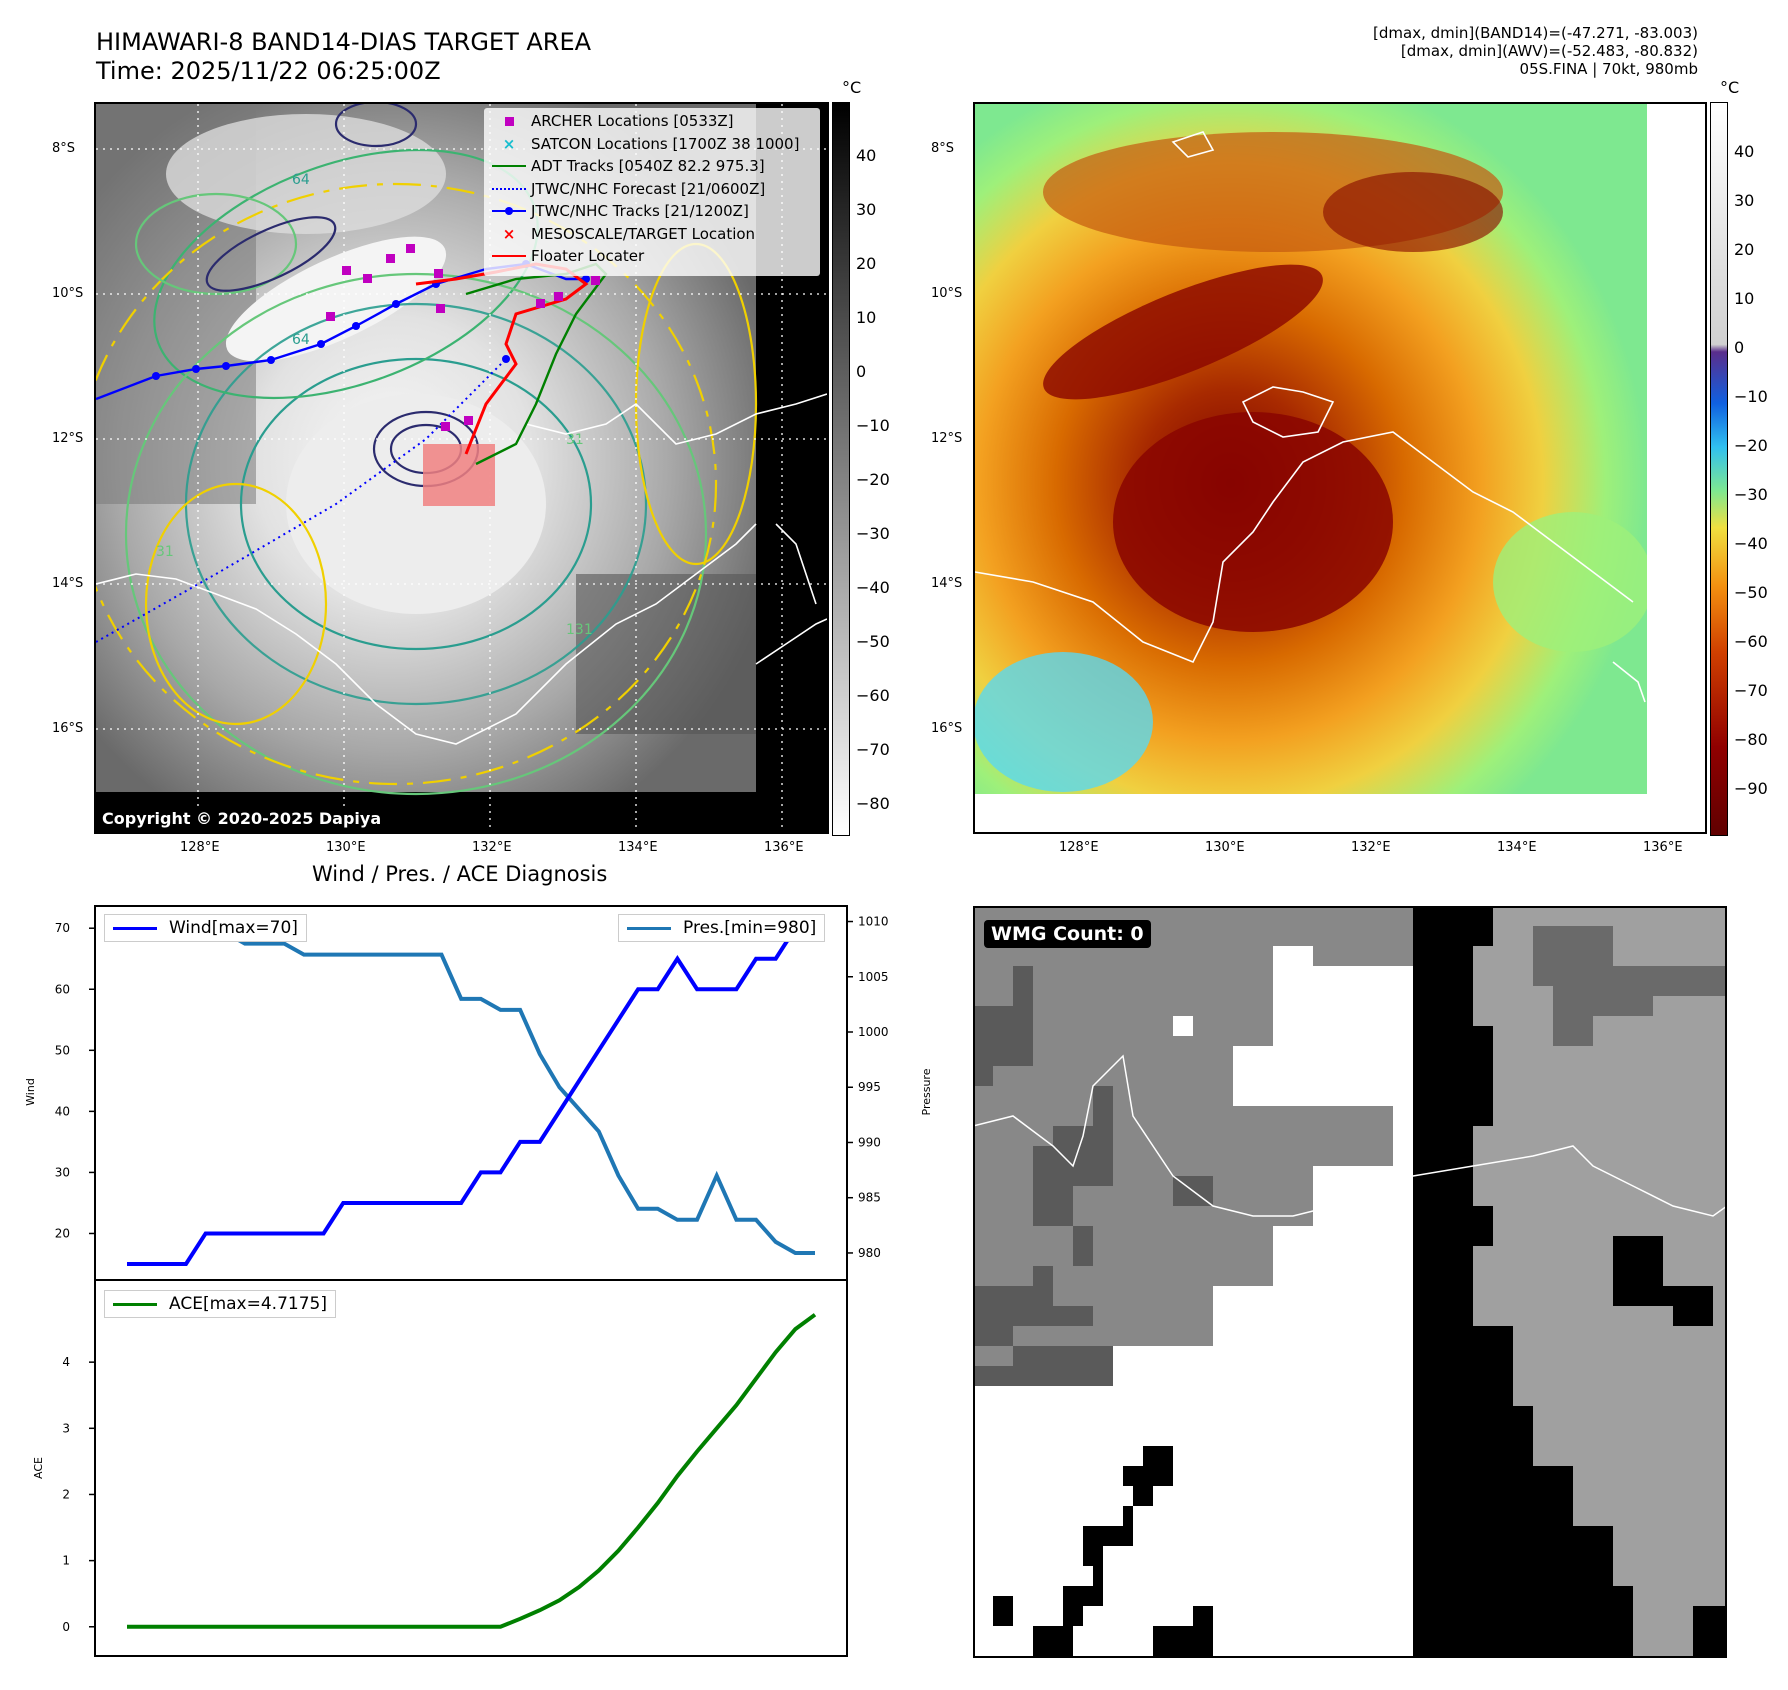  I want to click on axis-tick-label: 985, so click(869, 1198).